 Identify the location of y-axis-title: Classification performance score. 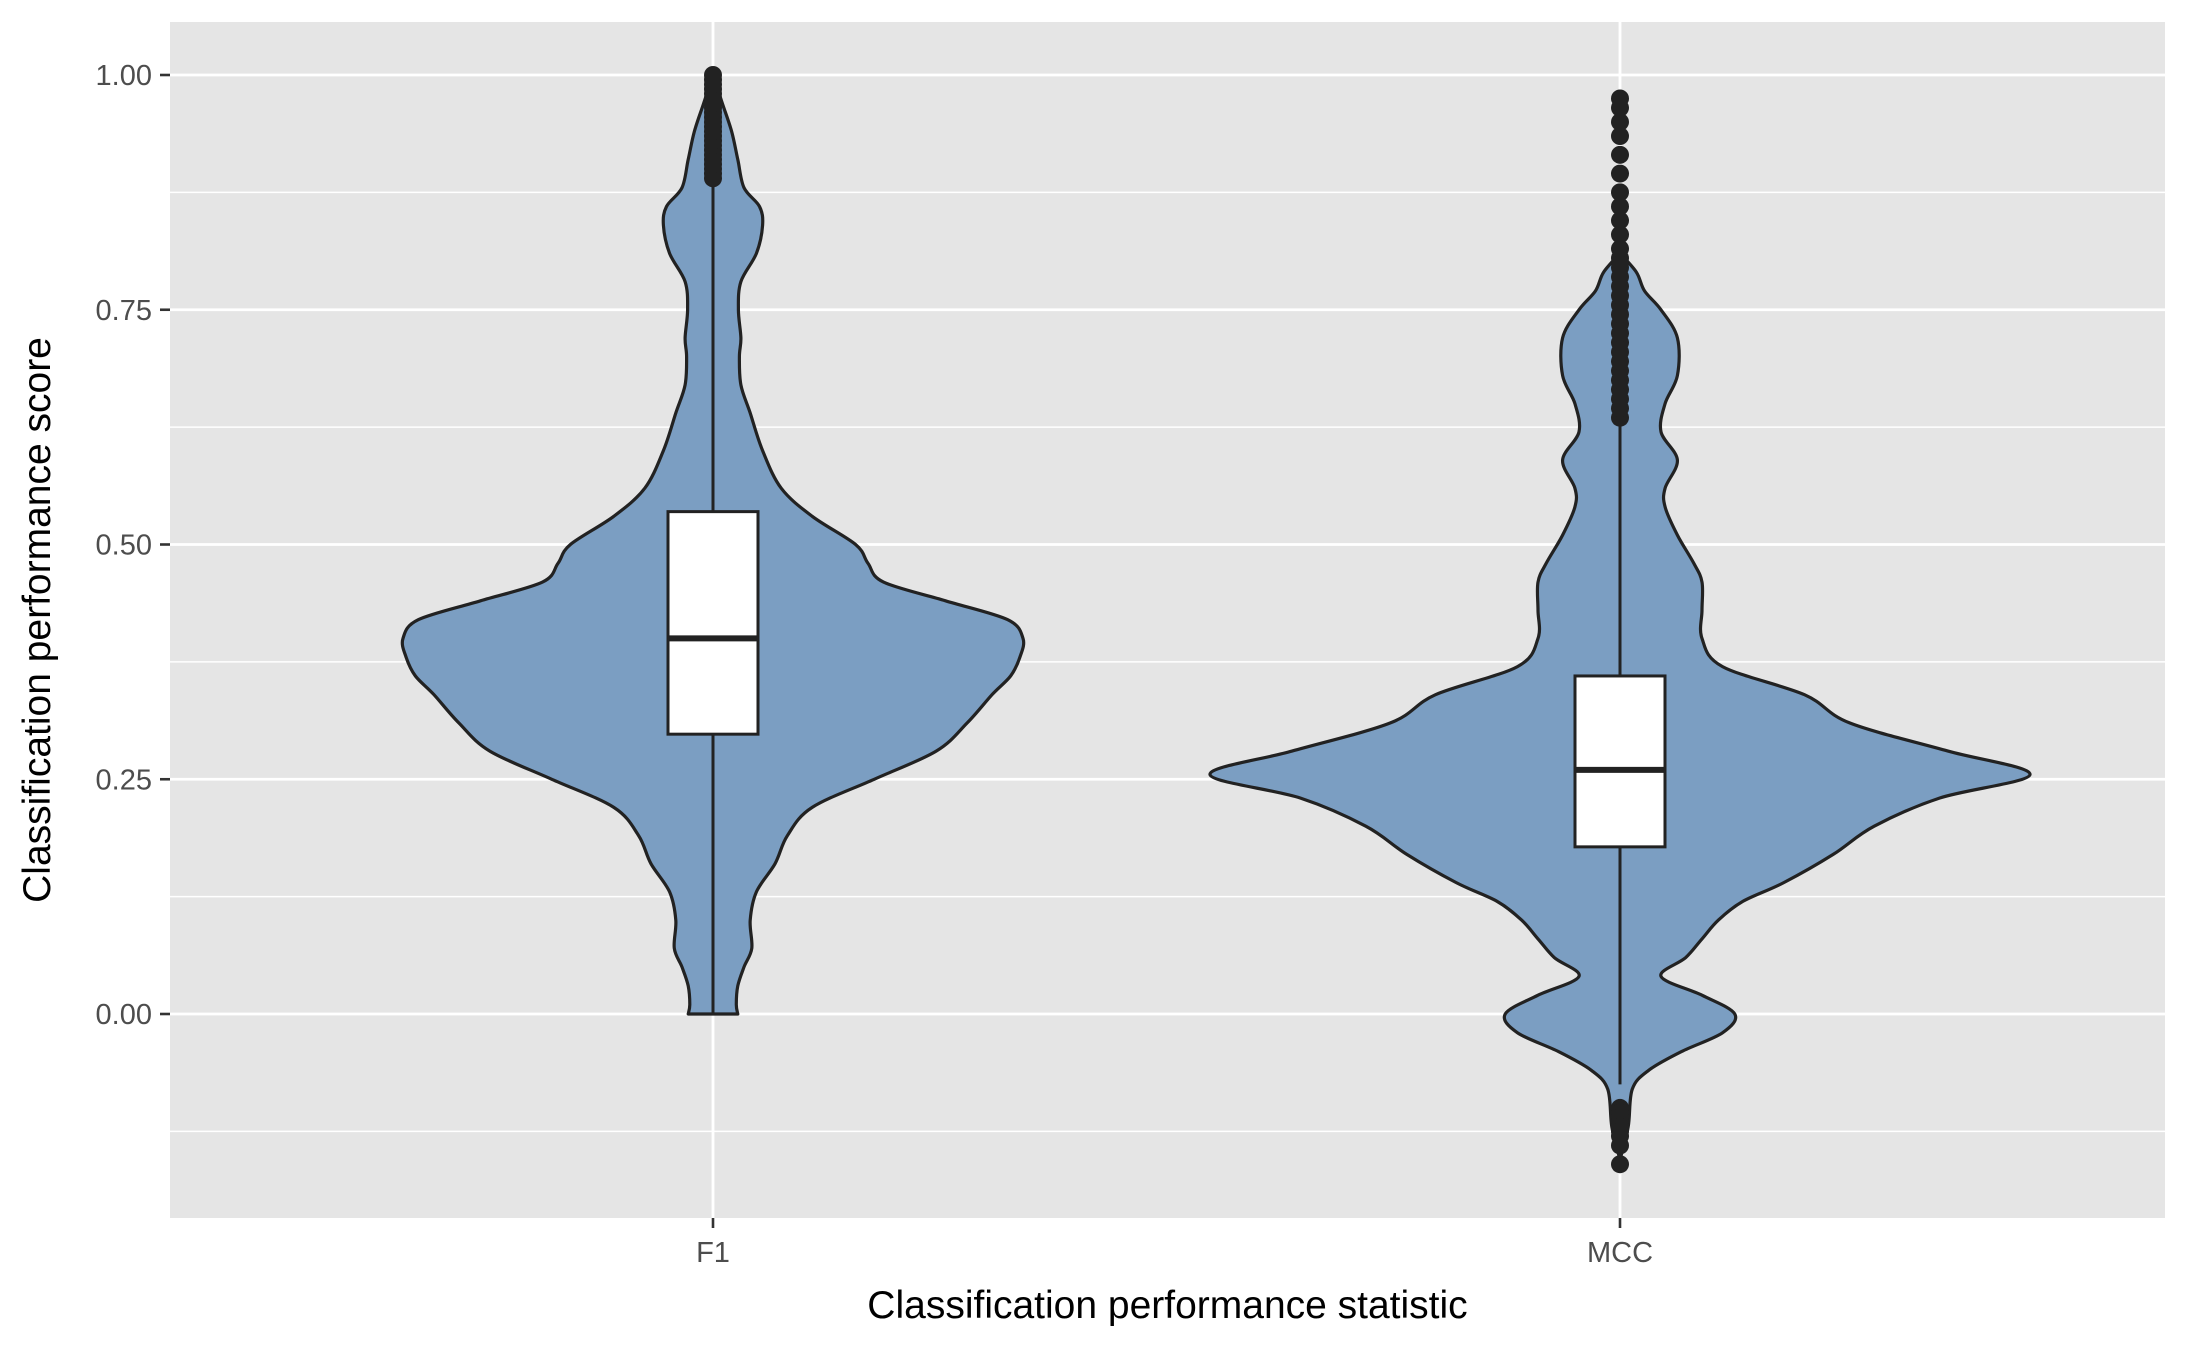
(37, 620).